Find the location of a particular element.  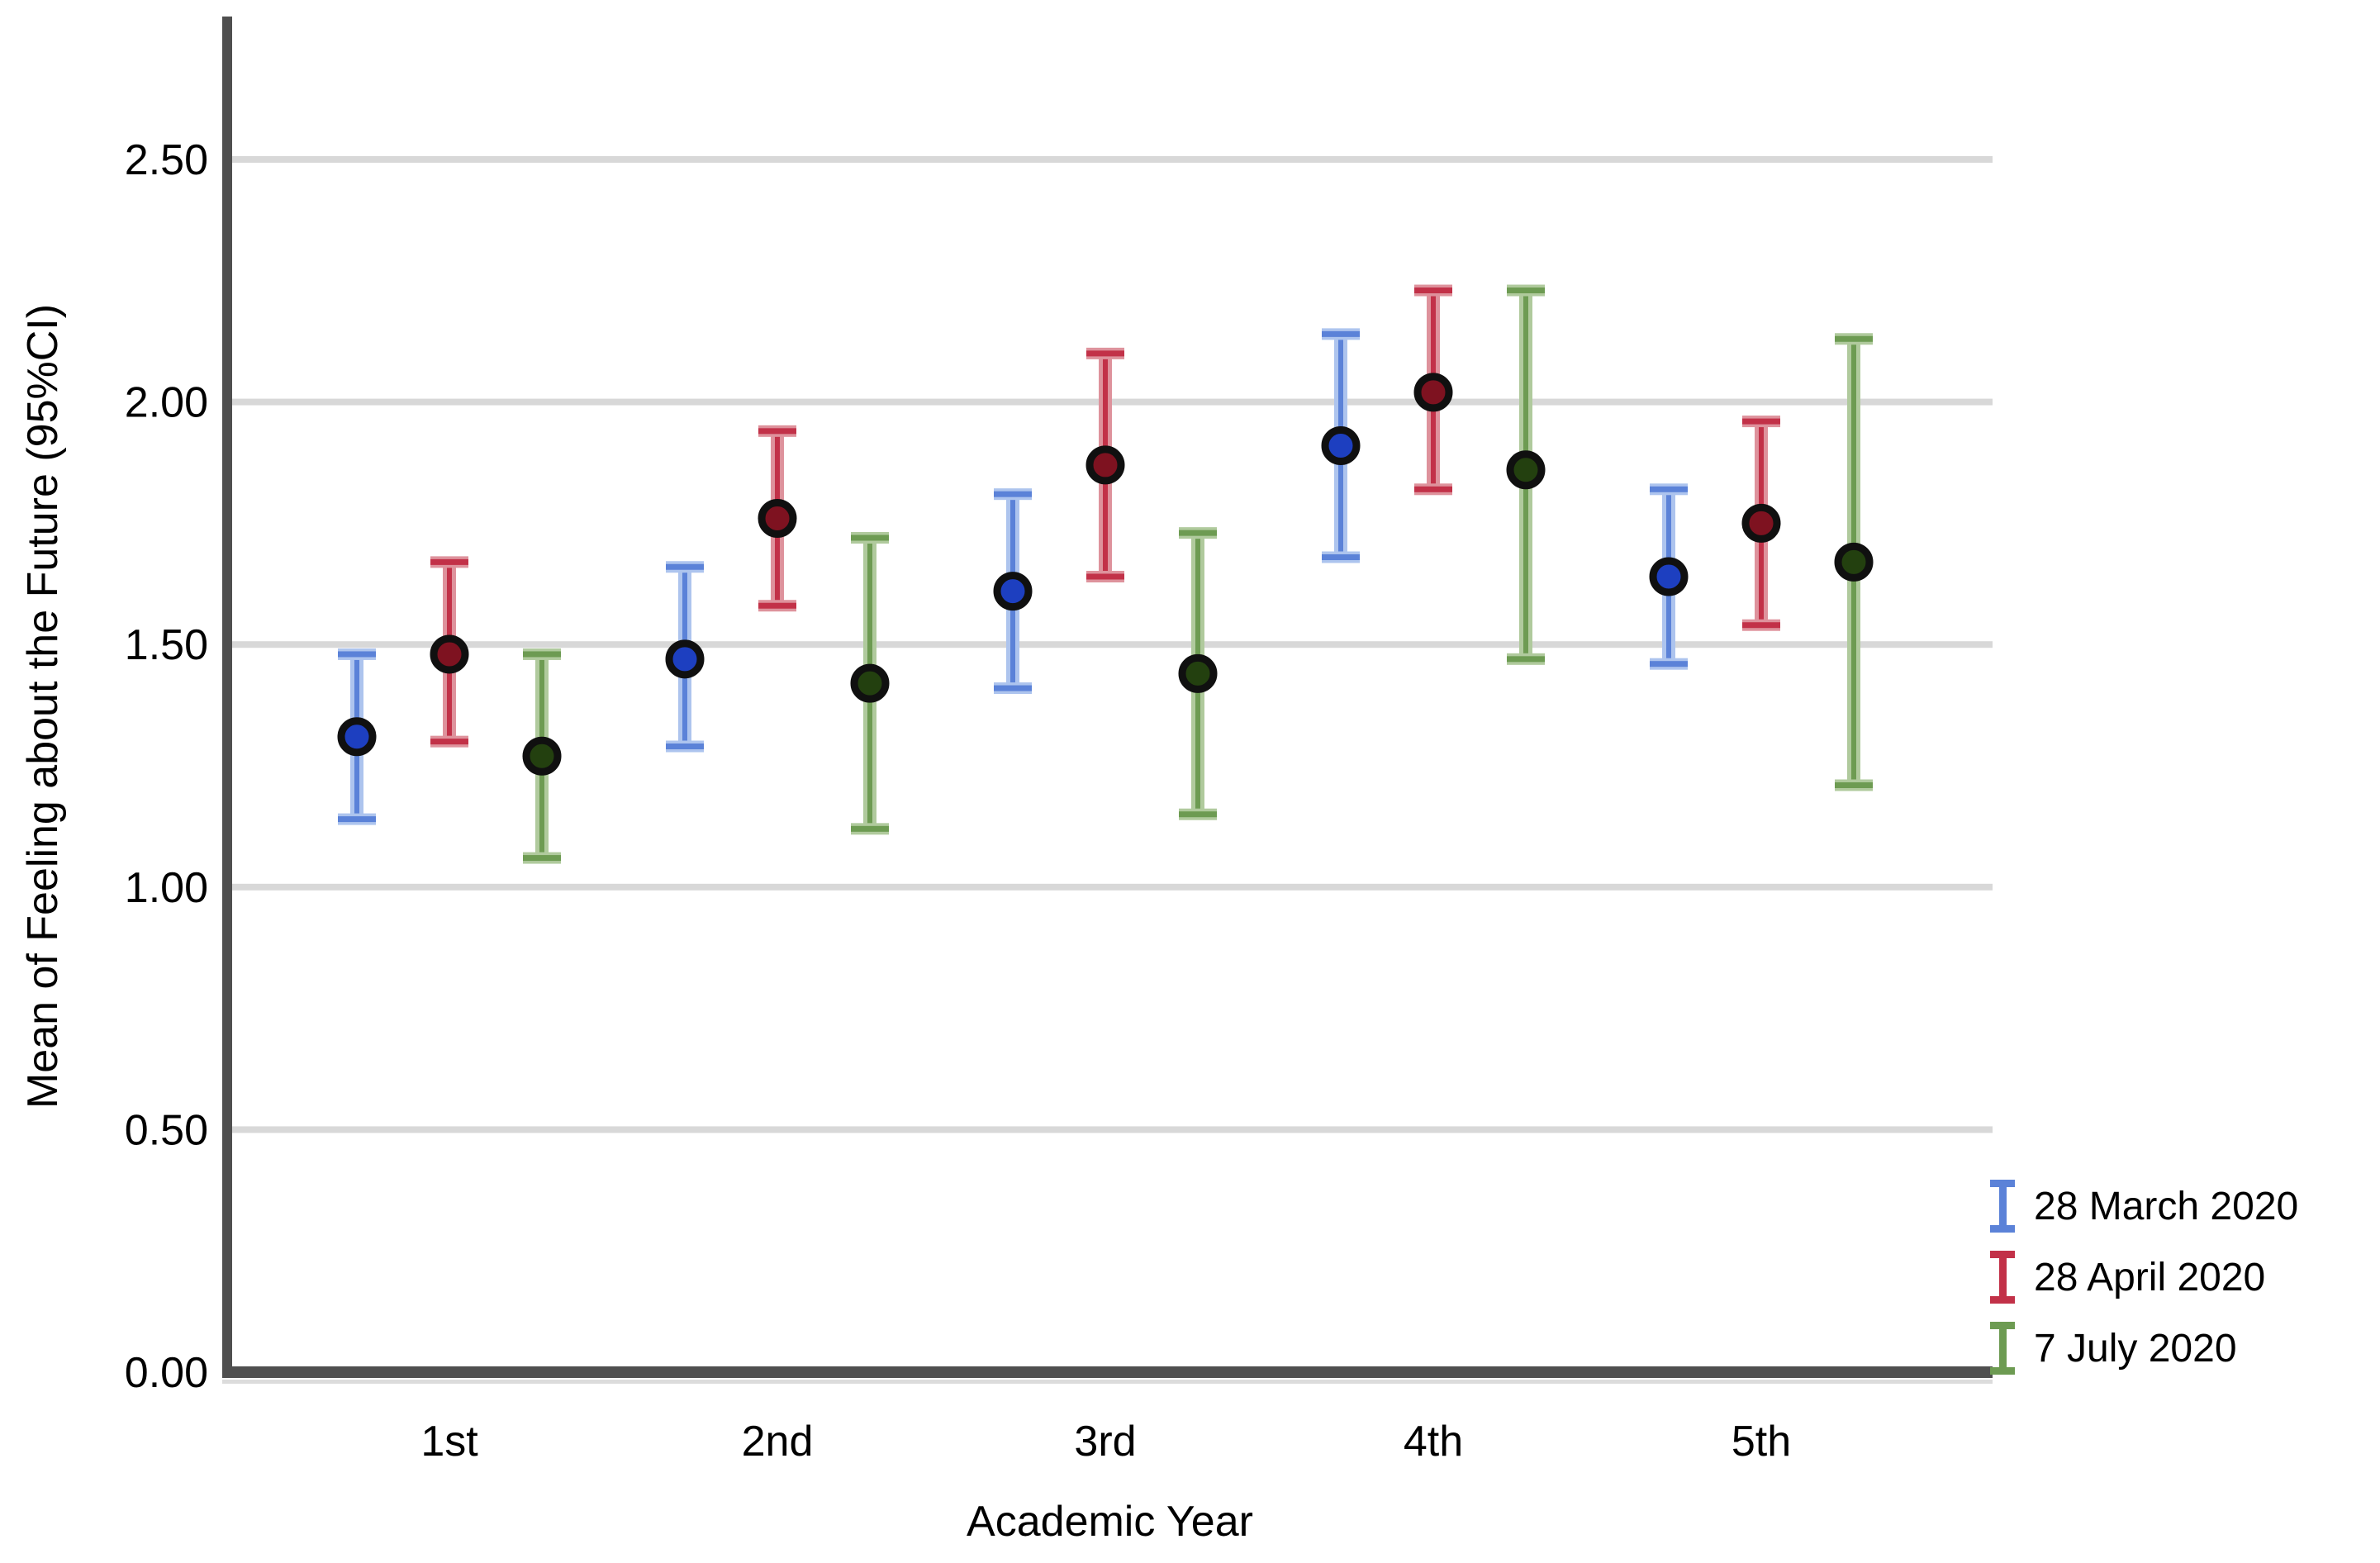

x-tick-label: 4th is located at coordinates (1433, 1442).